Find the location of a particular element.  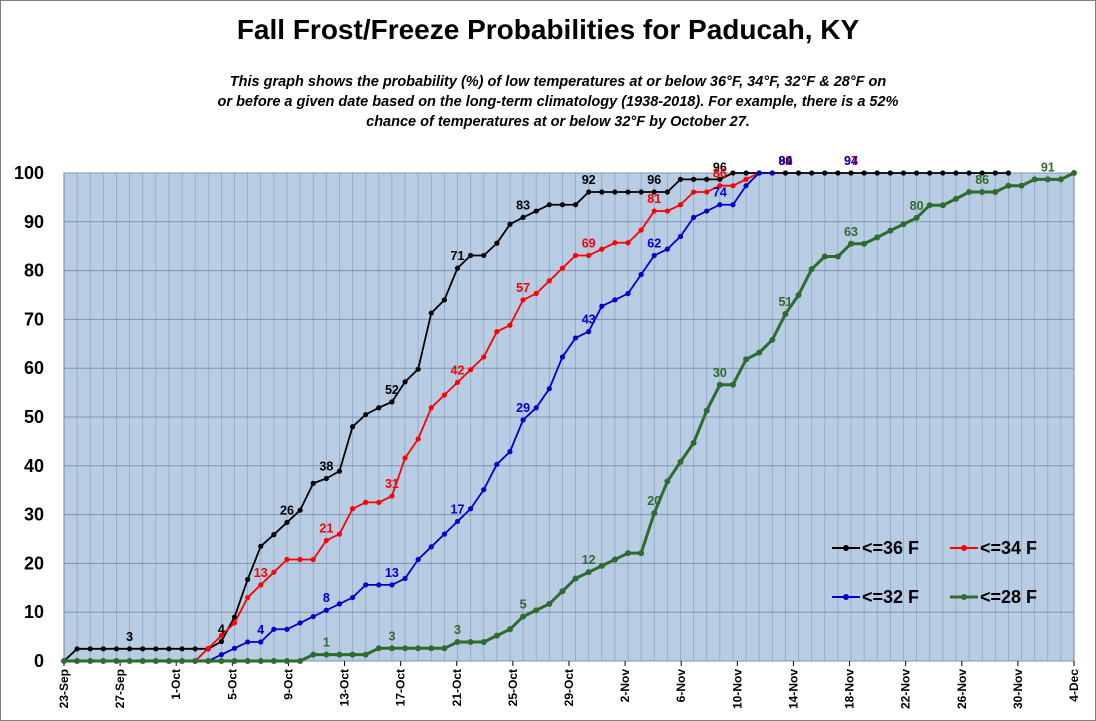

y-tick-label: 10 is located at coordinates (34, 612).